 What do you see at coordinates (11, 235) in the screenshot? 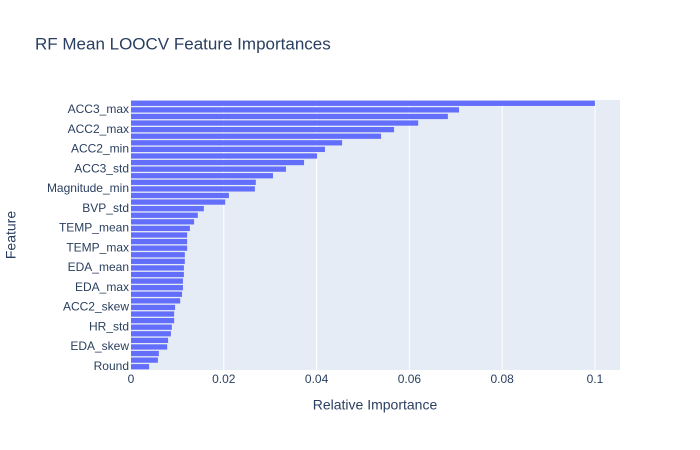
I see `y-axis-title: Feature` at bounding box center [11, 235].